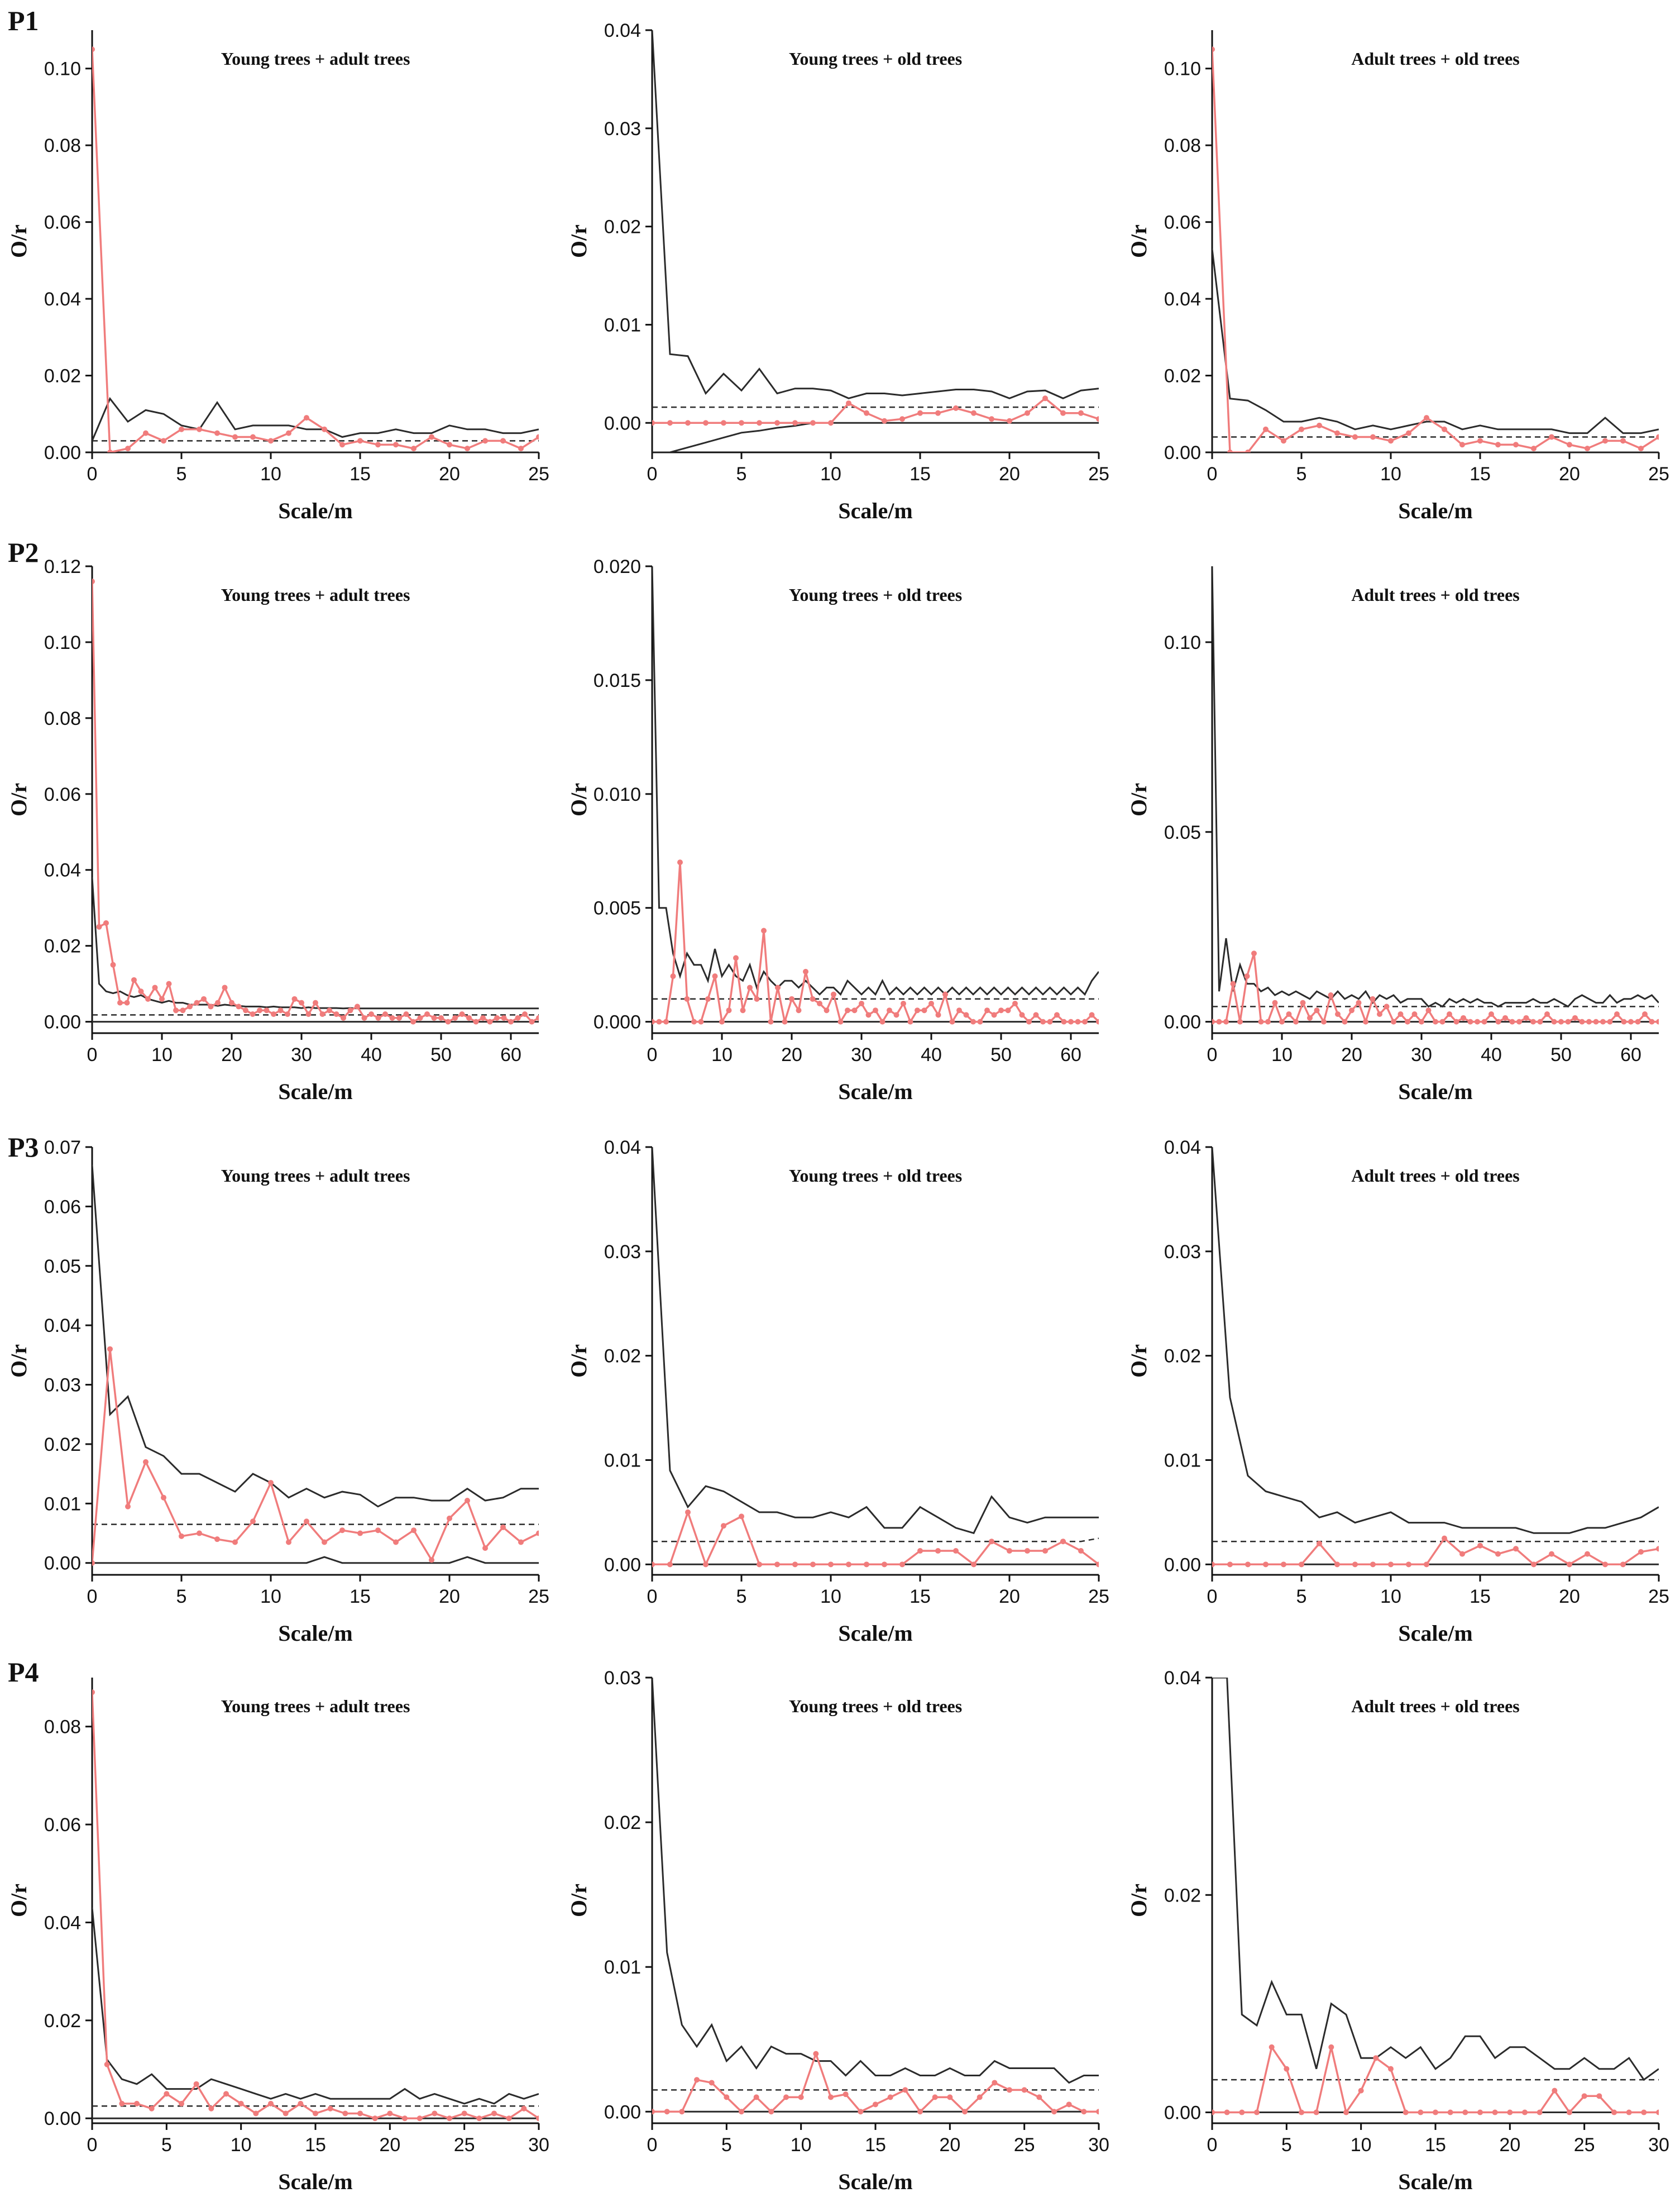 This screenshot has width=1680, height=2207. What do you see at coordinates (1182, 299) in the screenshot?
I see `y-tick-label: 0.04` at bounding box center [1182, 299].